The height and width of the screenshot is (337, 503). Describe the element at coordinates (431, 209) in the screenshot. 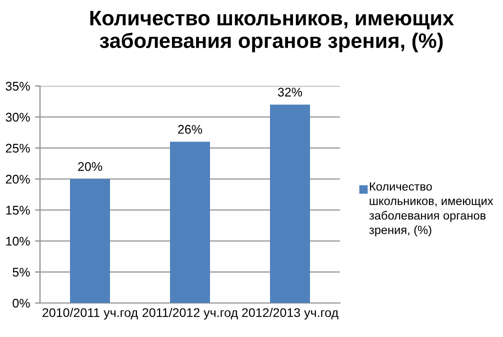

I see `legend-label: Количество школьников, имеющих заболевания органов зрения, (%)` at that location.